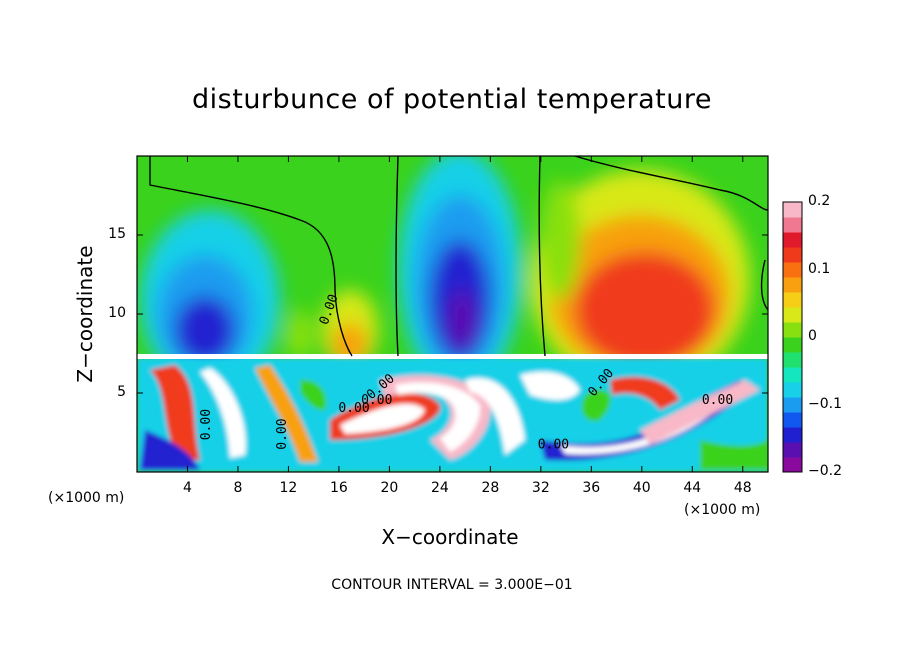 The width and height of the screenshot is (904, 654). I want to click on x-tick-label: 40, so click(641, 488).